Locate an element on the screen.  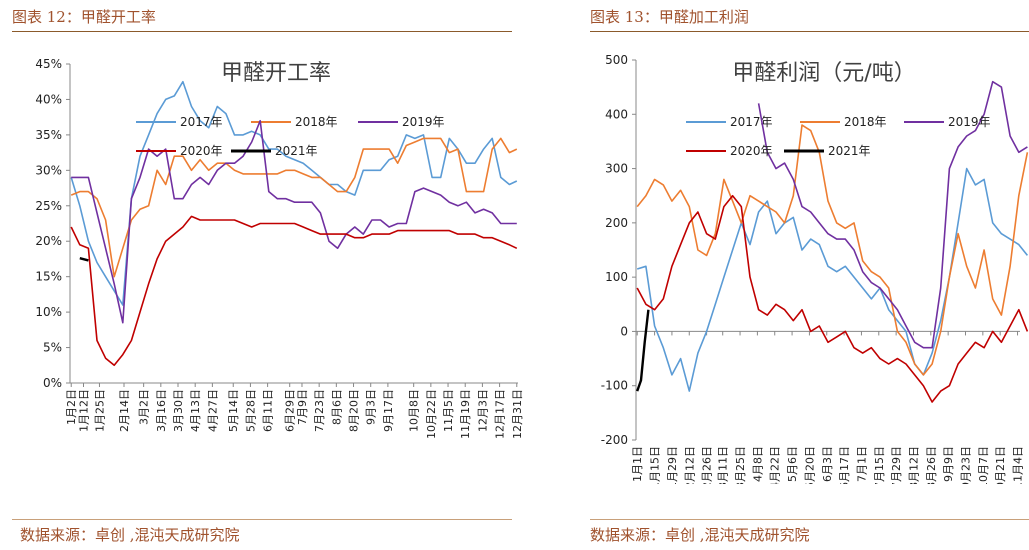
left-legend-label-2017年: 2017年 is located at coordinates (201, 122).